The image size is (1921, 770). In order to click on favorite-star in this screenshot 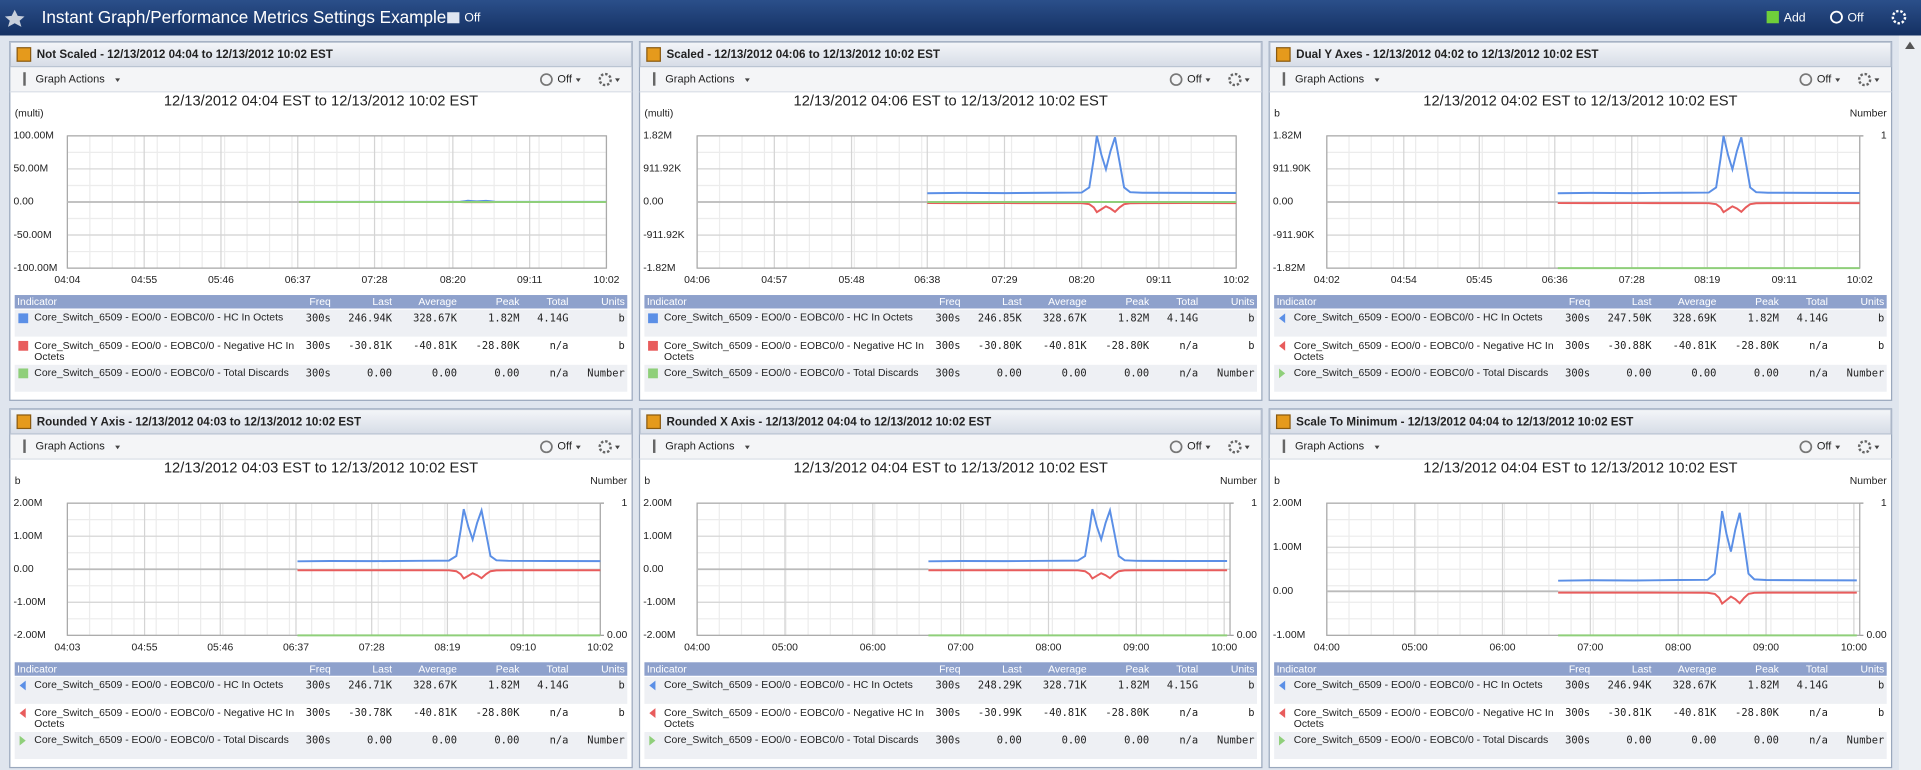, I will do `click(14, 18)`.